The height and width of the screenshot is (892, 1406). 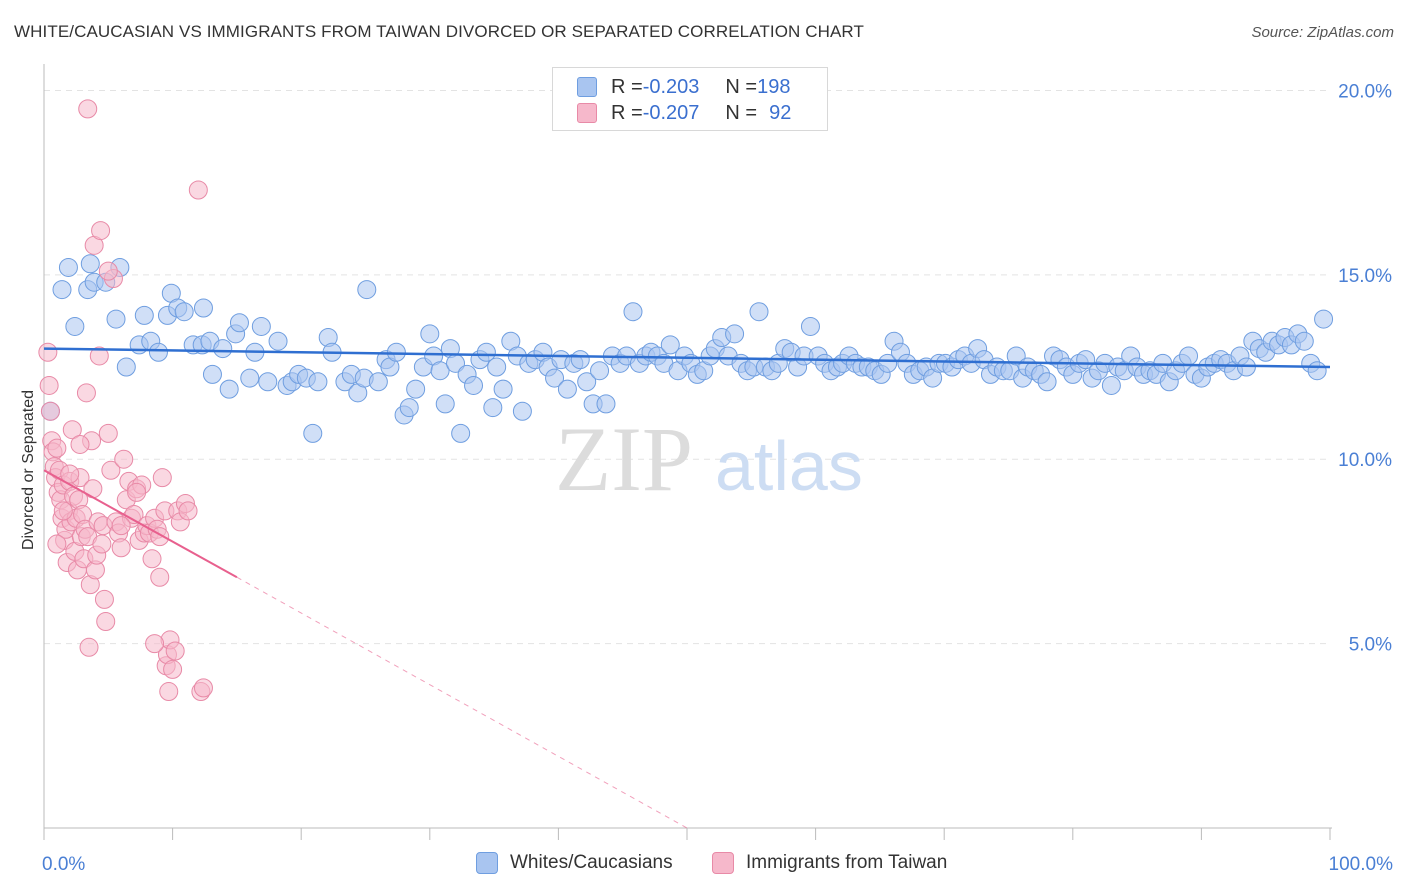 I want to click on y-tick-labels: 5.0% 10.0% 15.0% 20.0%, so click(x=1365, y=368).